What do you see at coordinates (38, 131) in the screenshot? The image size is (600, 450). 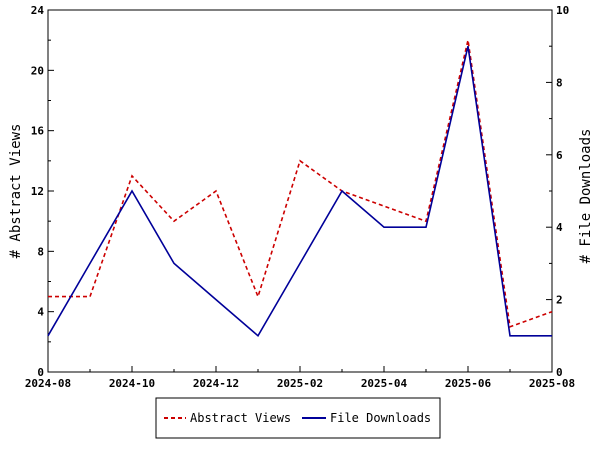 I see `left-tick-label: 16` at bounding box center [38, 131].